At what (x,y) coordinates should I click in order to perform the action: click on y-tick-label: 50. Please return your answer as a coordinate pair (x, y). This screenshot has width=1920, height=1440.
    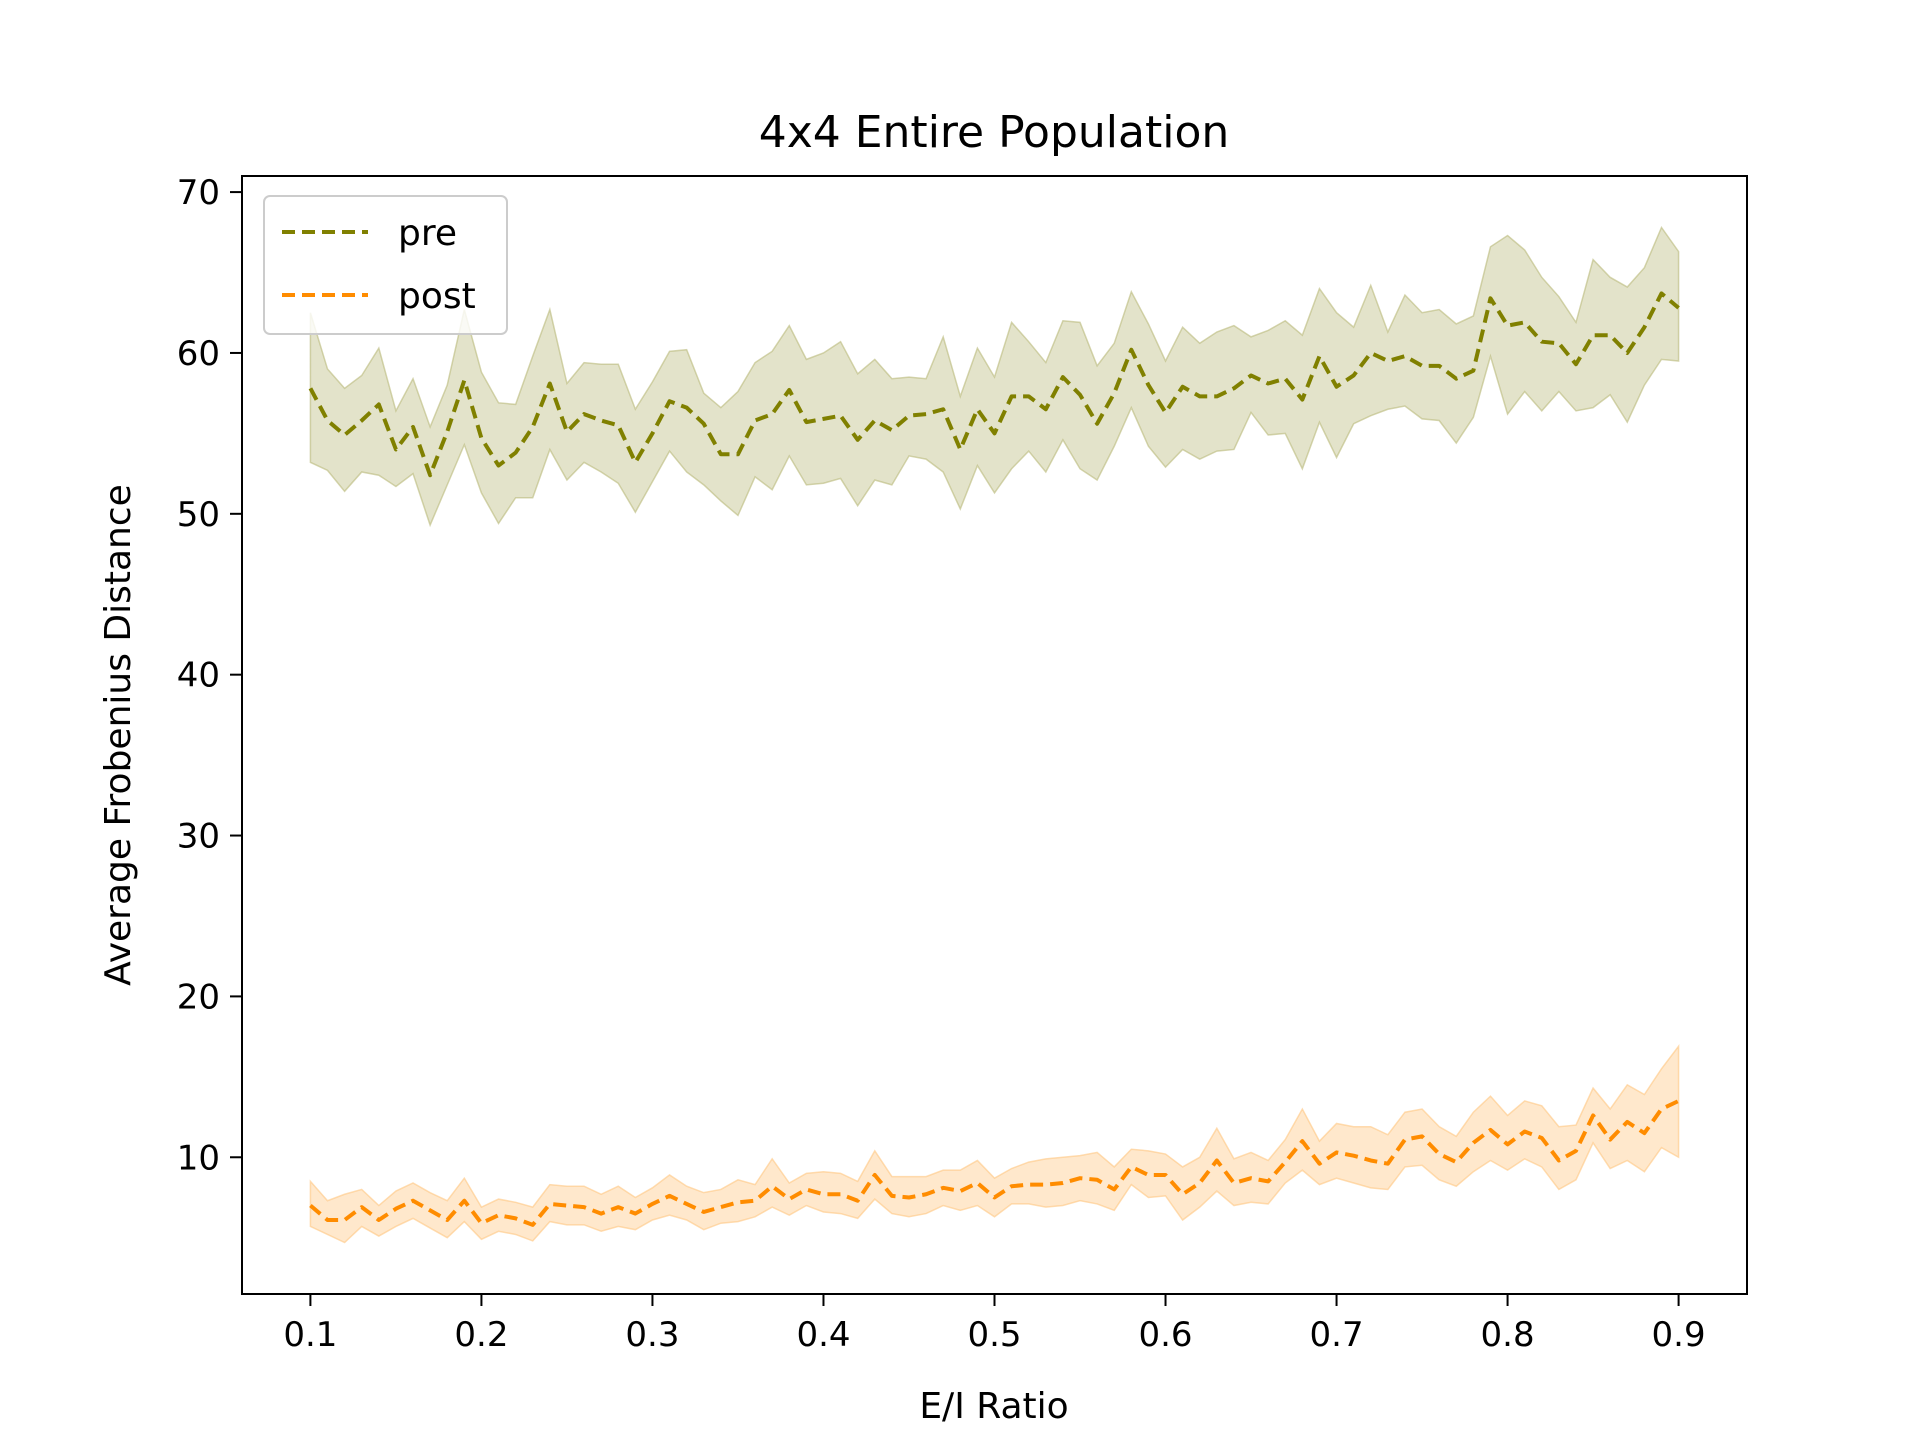
    Looking at the image, I should click on (198, 515).